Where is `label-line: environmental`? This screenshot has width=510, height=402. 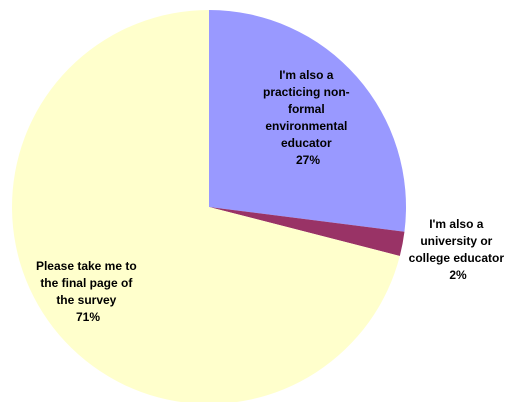 label-line: environmental is located at coordinates (306, 126).